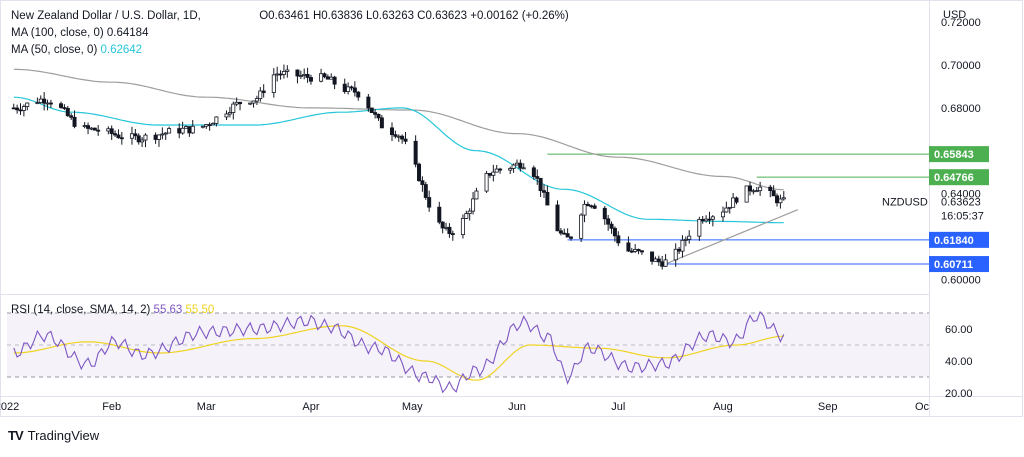  What do you see at coordinates (310, 407) in the screenshot?
I see `time-tick-label: Apr` at bounding box center [310, 407].